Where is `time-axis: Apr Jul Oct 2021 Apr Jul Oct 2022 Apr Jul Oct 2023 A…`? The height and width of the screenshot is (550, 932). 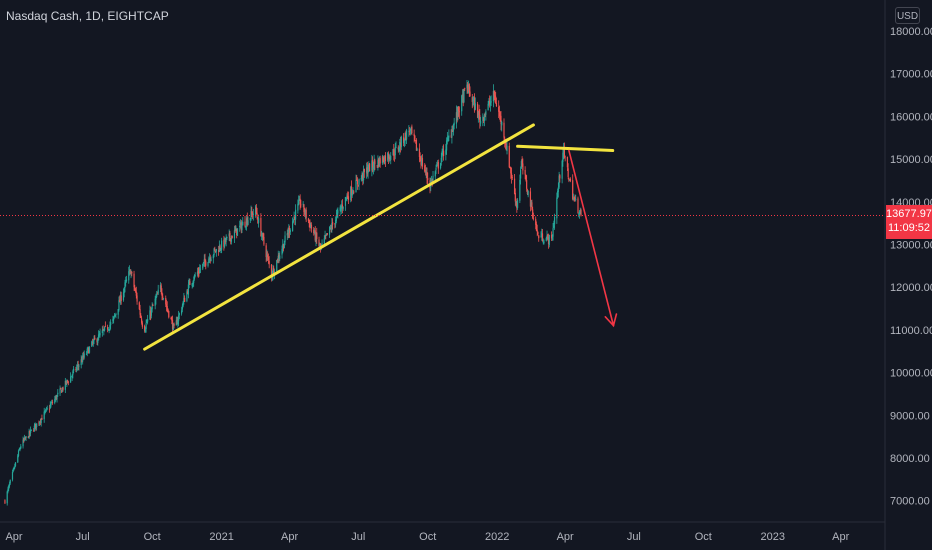
time-axis: Apr Jul Oct 2021 Apr Jul Oct 2022 Apr Jul Oct 2023 A… is located at coordinates (427, 537).